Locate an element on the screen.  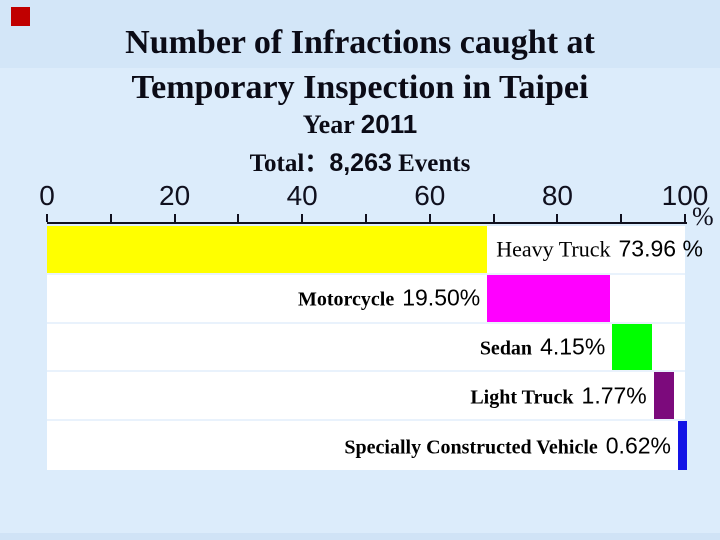
chart-row: Heavy Truck 73.96 % is located at coordinates (375, 250).